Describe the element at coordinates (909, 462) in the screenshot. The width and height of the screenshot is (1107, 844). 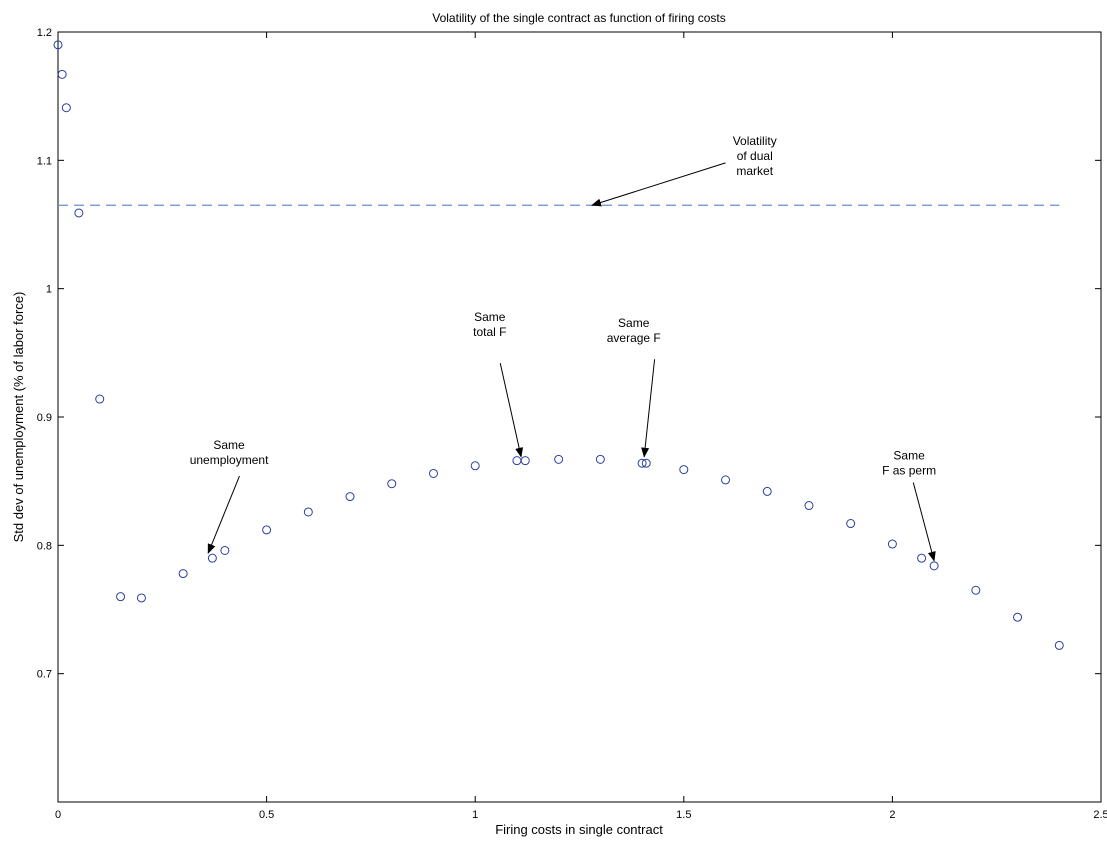
I see `annotation-text: Same F as perm` at that location.